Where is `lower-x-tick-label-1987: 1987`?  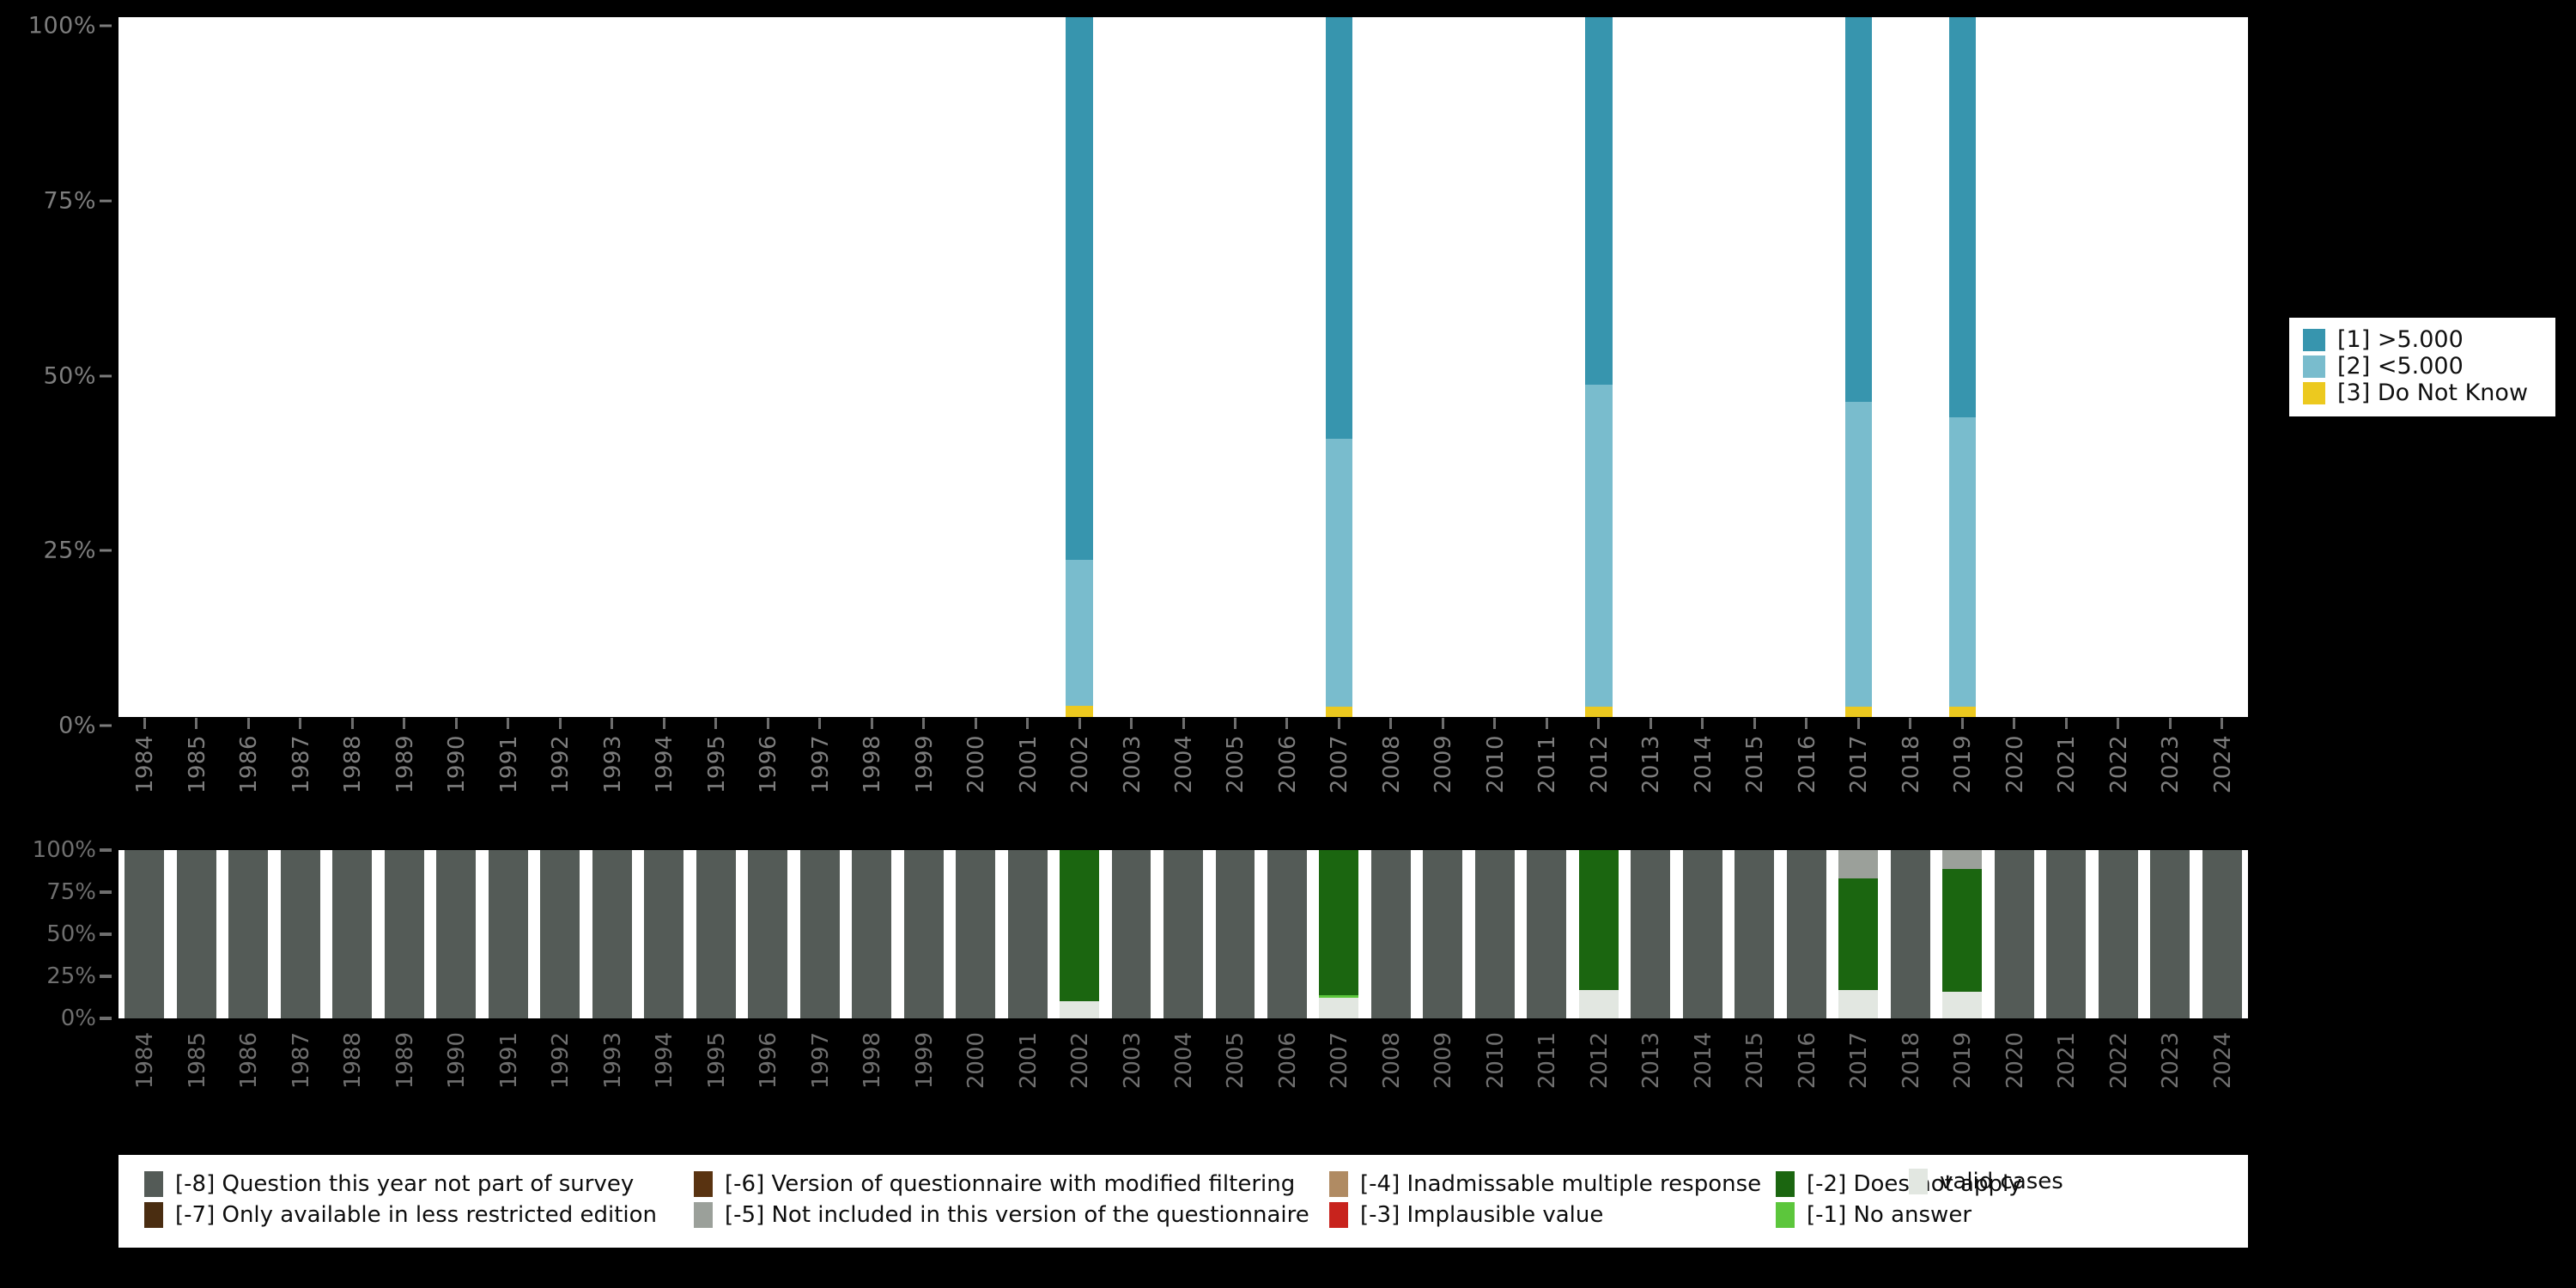 lower-x-tick-label-1987: 1987 is located at coordinates (301, 1061).